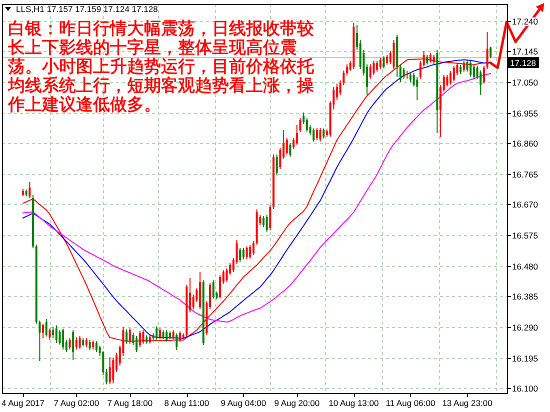  What do you see at coordinates (525, 267) in the screenshot?
I see `y-tick-label: 16.480` at bounding box center [525, 267].